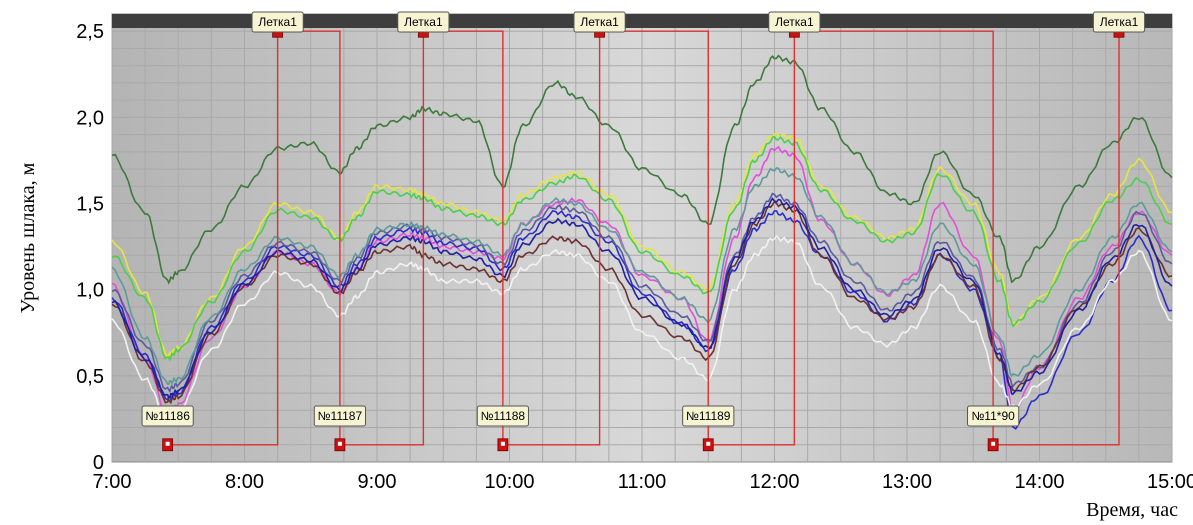  I want to click on y-tick-label: 1,5, so click(90, 205).